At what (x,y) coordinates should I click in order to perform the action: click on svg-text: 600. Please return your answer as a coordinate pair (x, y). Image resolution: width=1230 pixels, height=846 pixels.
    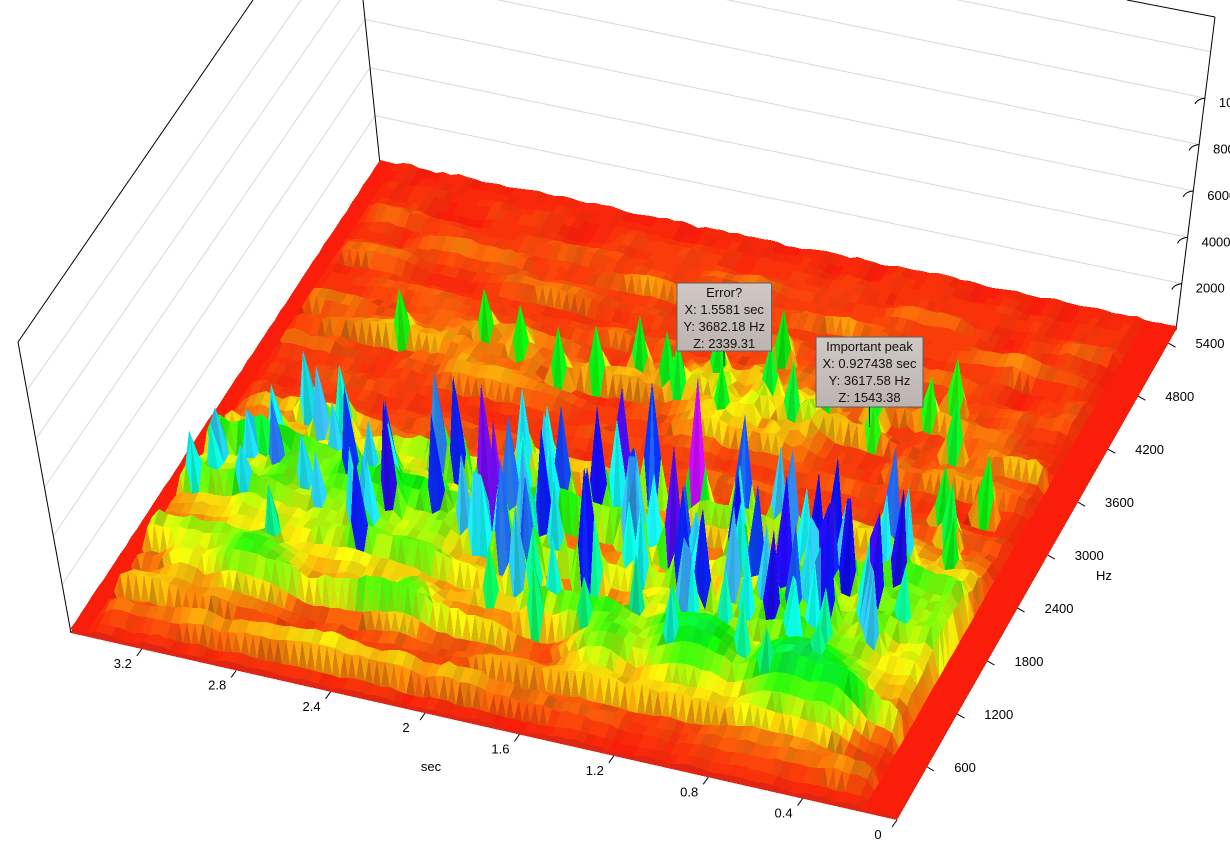
    Looking at the image, I should click on (965, 767).